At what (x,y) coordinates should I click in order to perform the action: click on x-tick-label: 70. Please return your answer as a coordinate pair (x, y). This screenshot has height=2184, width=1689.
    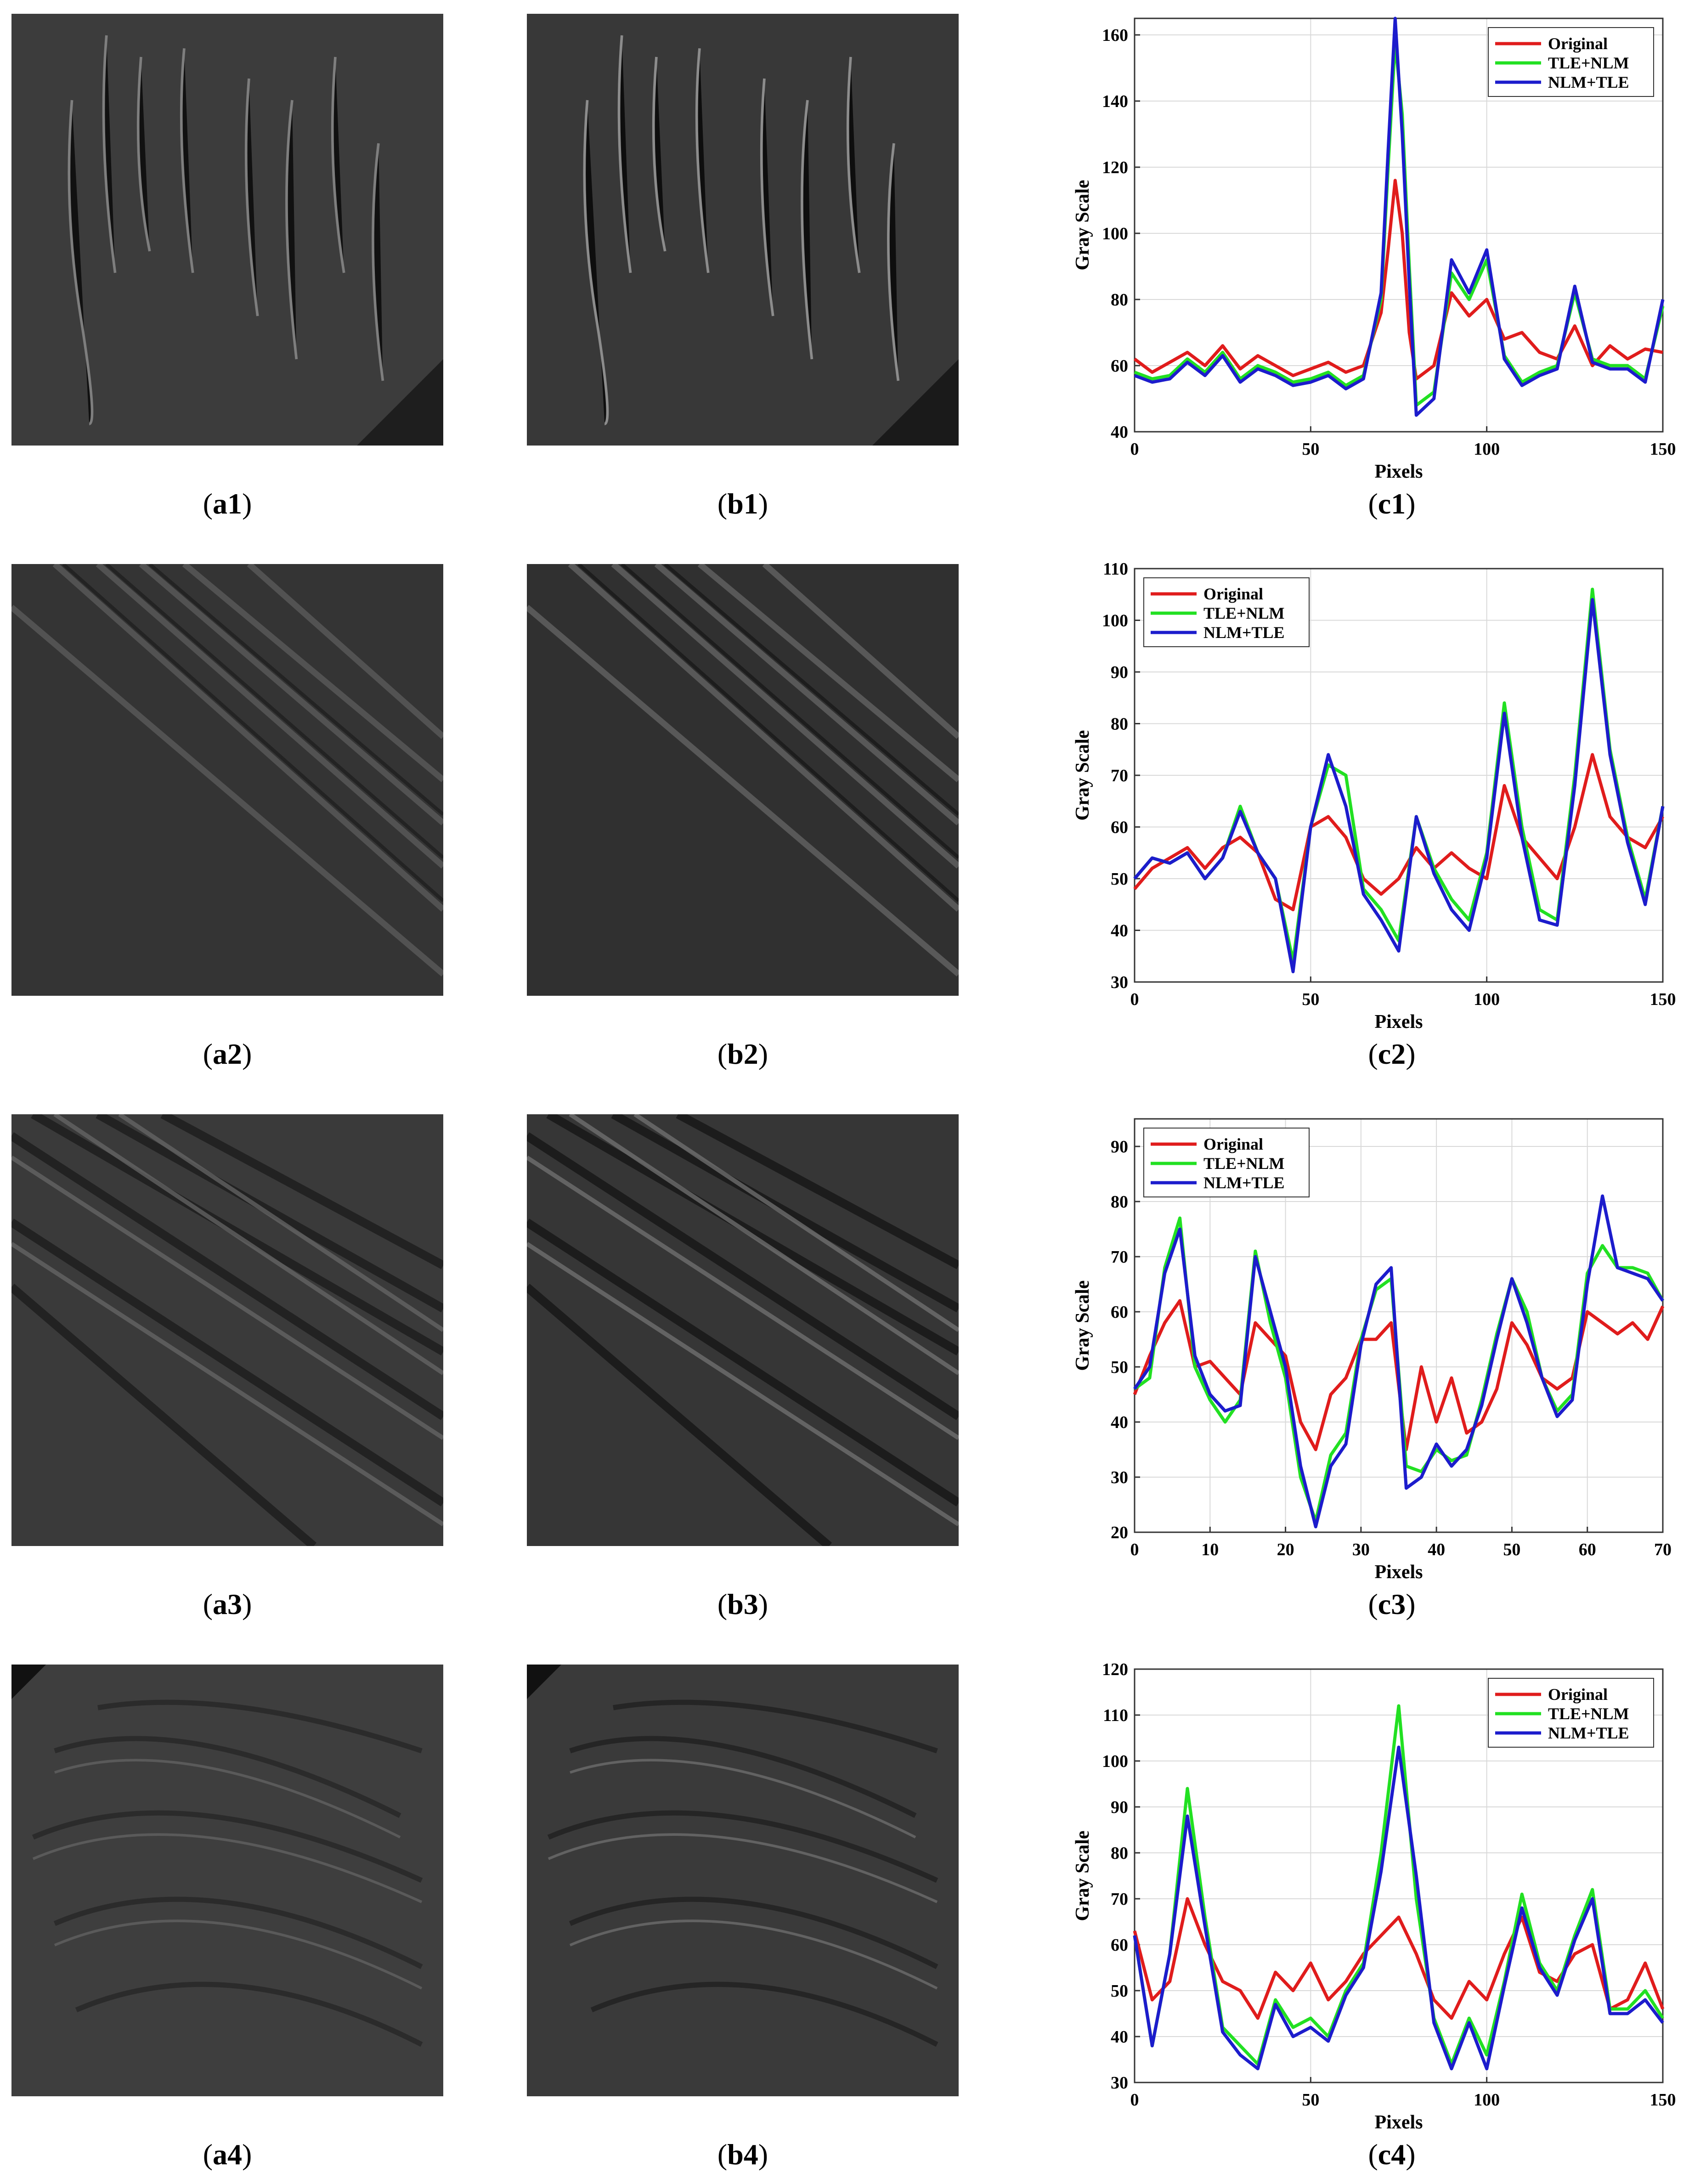
    Looking at the image, I should click on (1663, 1549).